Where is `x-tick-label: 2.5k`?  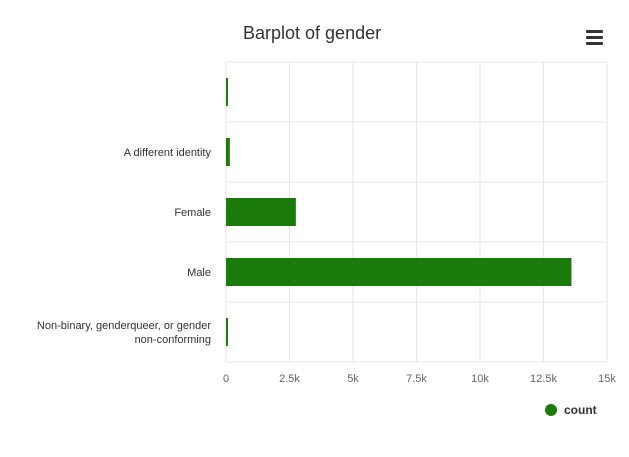 x-tick-label: 2.5k is located at coordinates (289, 379).